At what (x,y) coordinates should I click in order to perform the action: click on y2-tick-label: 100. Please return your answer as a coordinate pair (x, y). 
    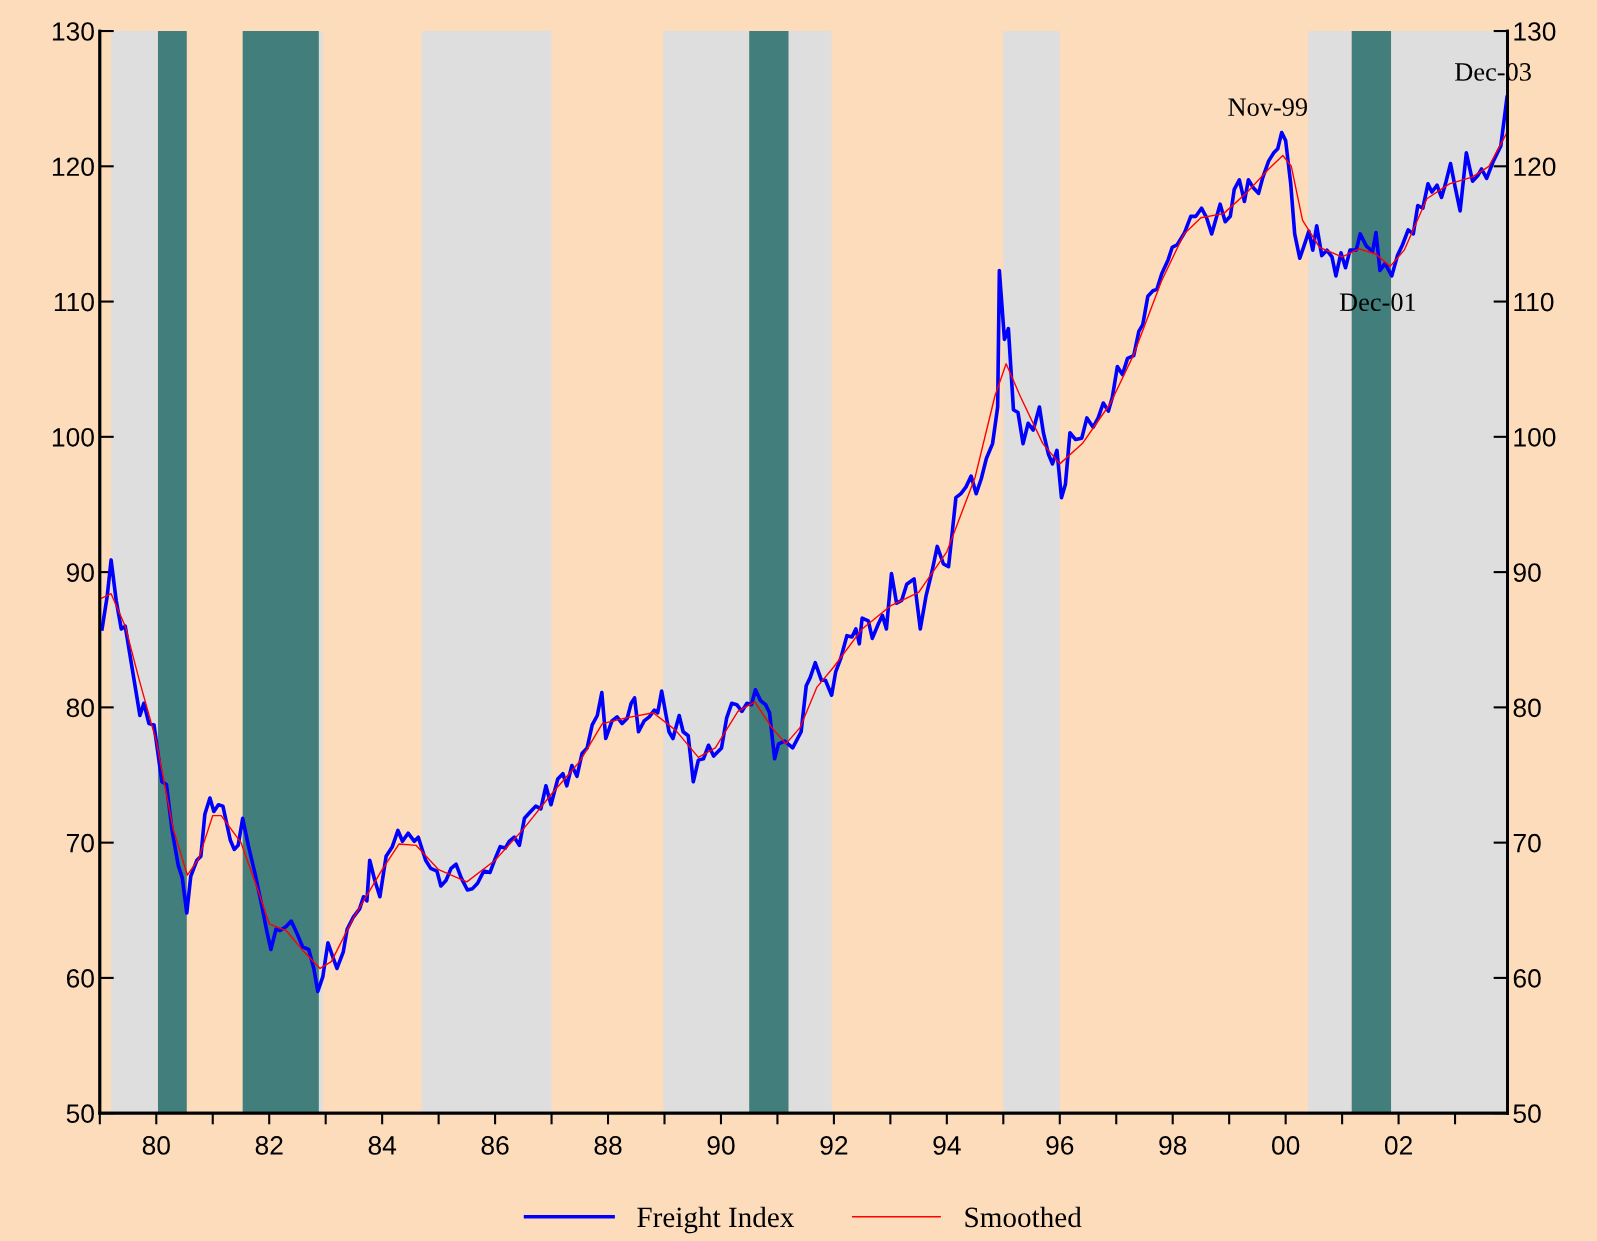
    Looking at the image, I should click on (1535, 437).